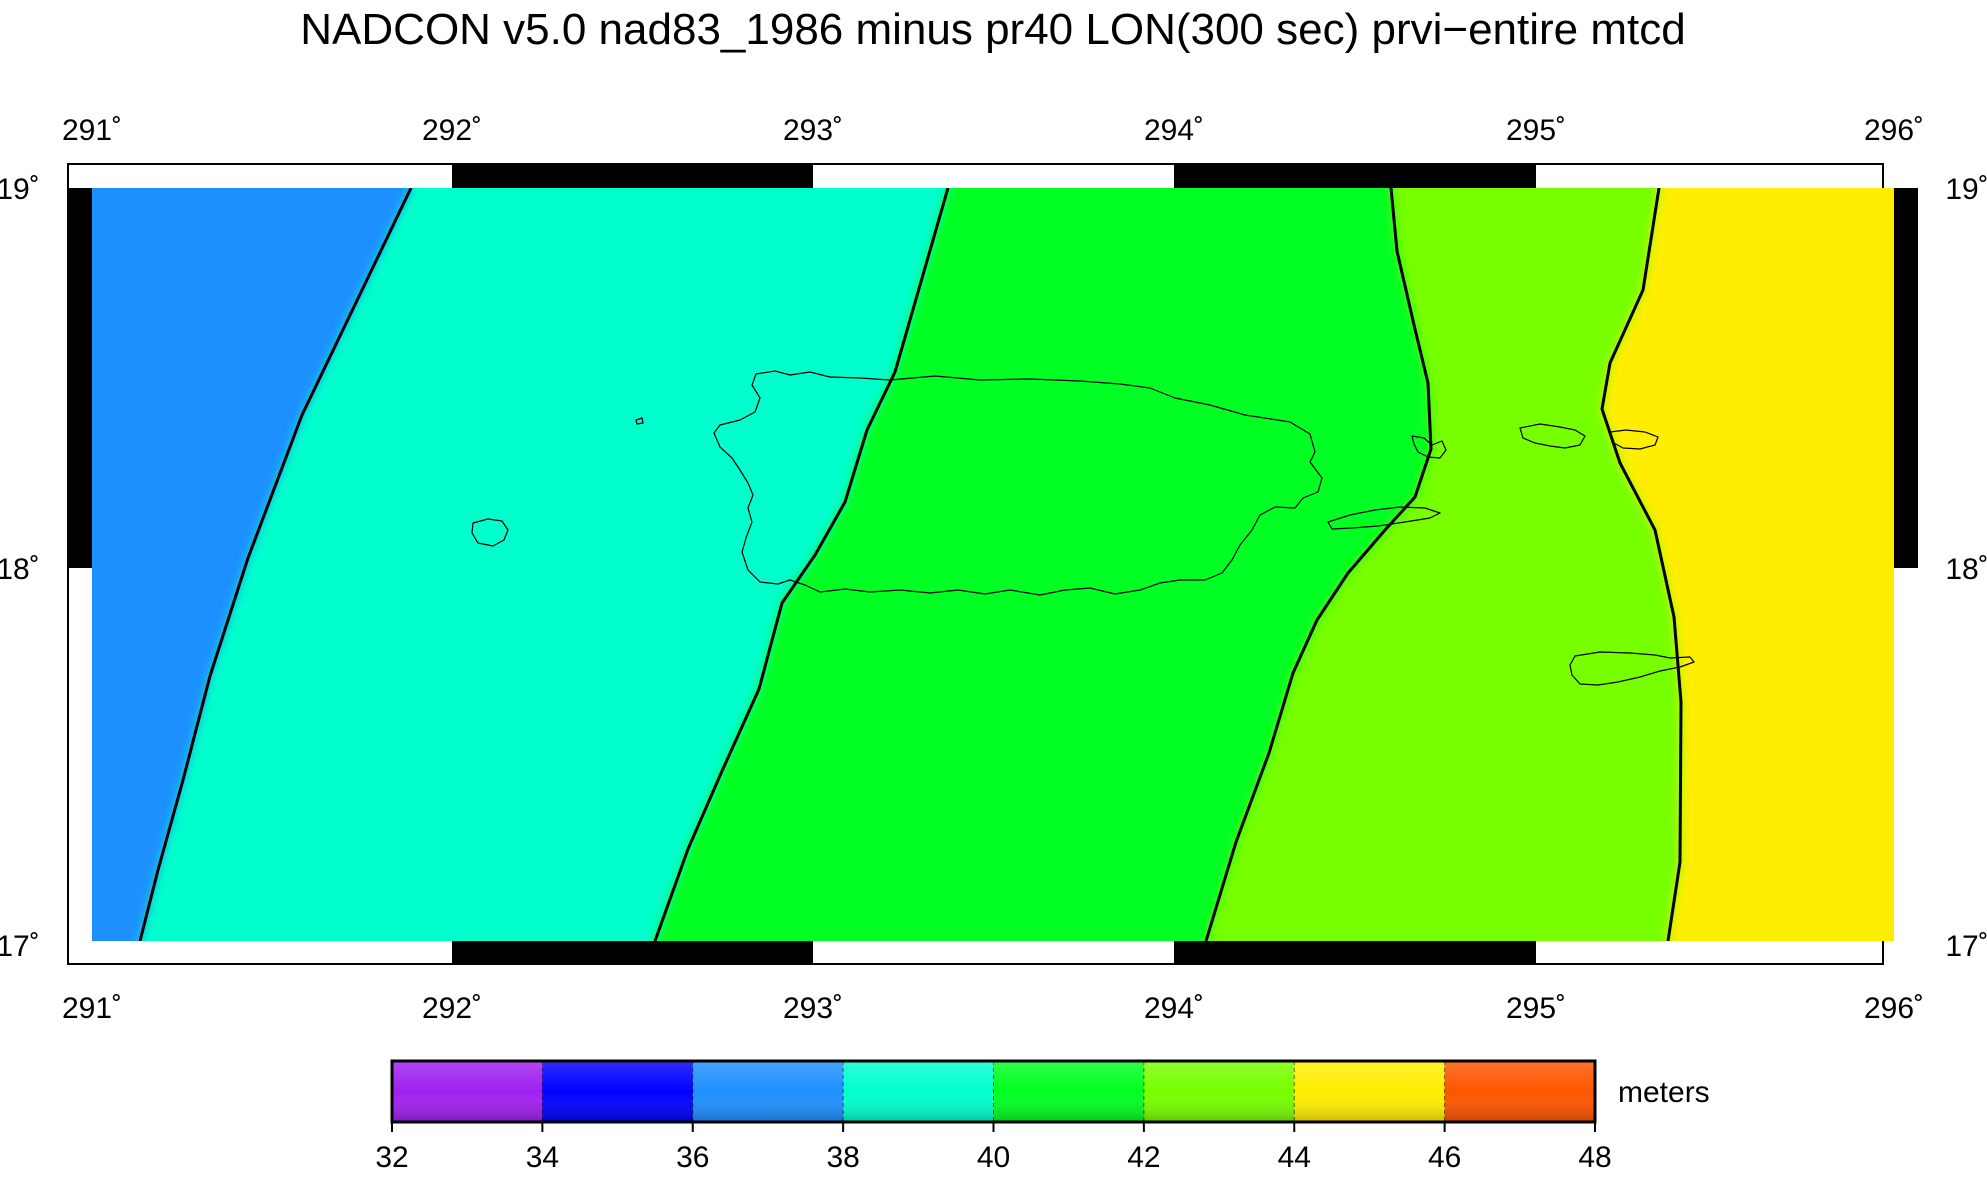  What do you see at coordinates (1384, 518) in the screenshot?
I see `vieques-coastline` at bounding box center [1384, 518].